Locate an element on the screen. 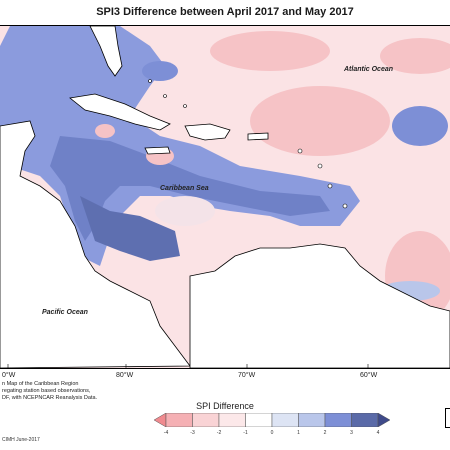 The height and width of the screenshot is (450, 450). label-pacific-ocean: Pacific Ocean is located at coordinates (65, 312).